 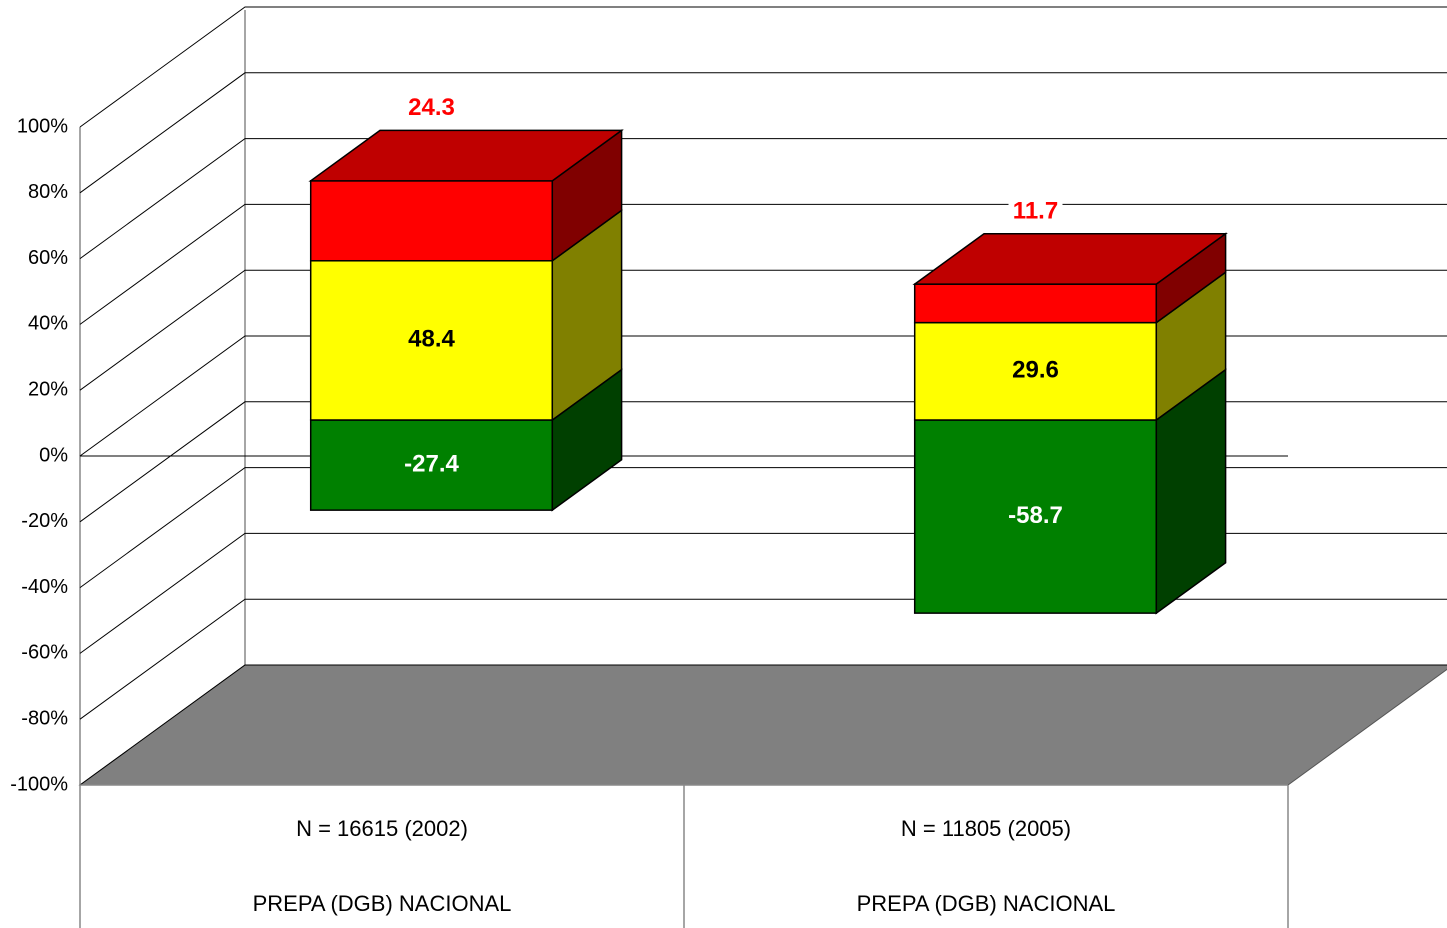 What do you see at coordinates (48, 192) in the screenshot?
I see `y-tick-label: 80%` at bounding box center [48, 192].